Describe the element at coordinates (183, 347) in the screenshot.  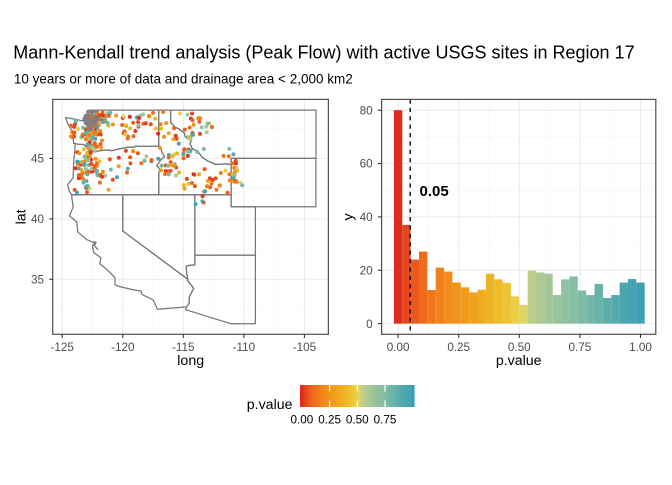
I see `svg-text: -115` at that location.